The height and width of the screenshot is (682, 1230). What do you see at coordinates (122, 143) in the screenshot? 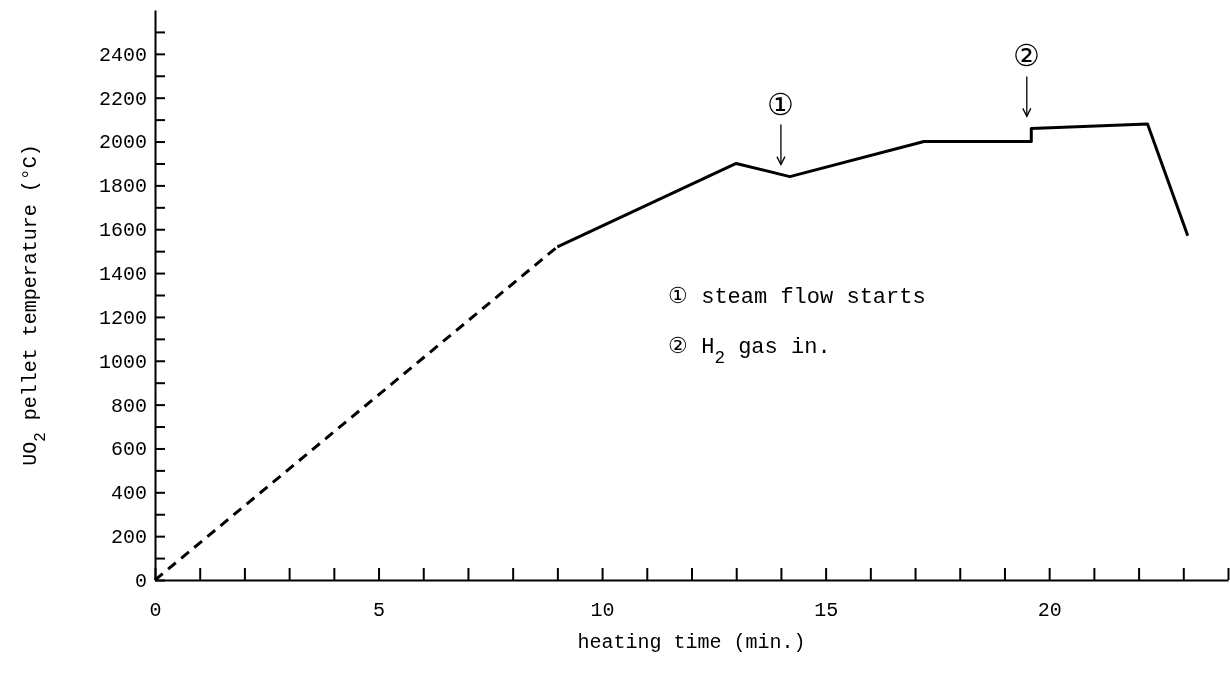
I see `y-tick-label: 2000` at bounding box center [122, 143].